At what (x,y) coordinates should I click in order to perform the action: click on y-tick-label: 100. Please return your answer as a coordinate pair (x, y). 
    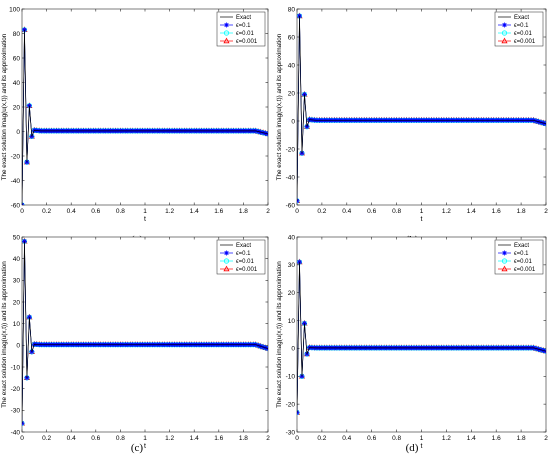
    Looking at the image, I should click on (14, 9).